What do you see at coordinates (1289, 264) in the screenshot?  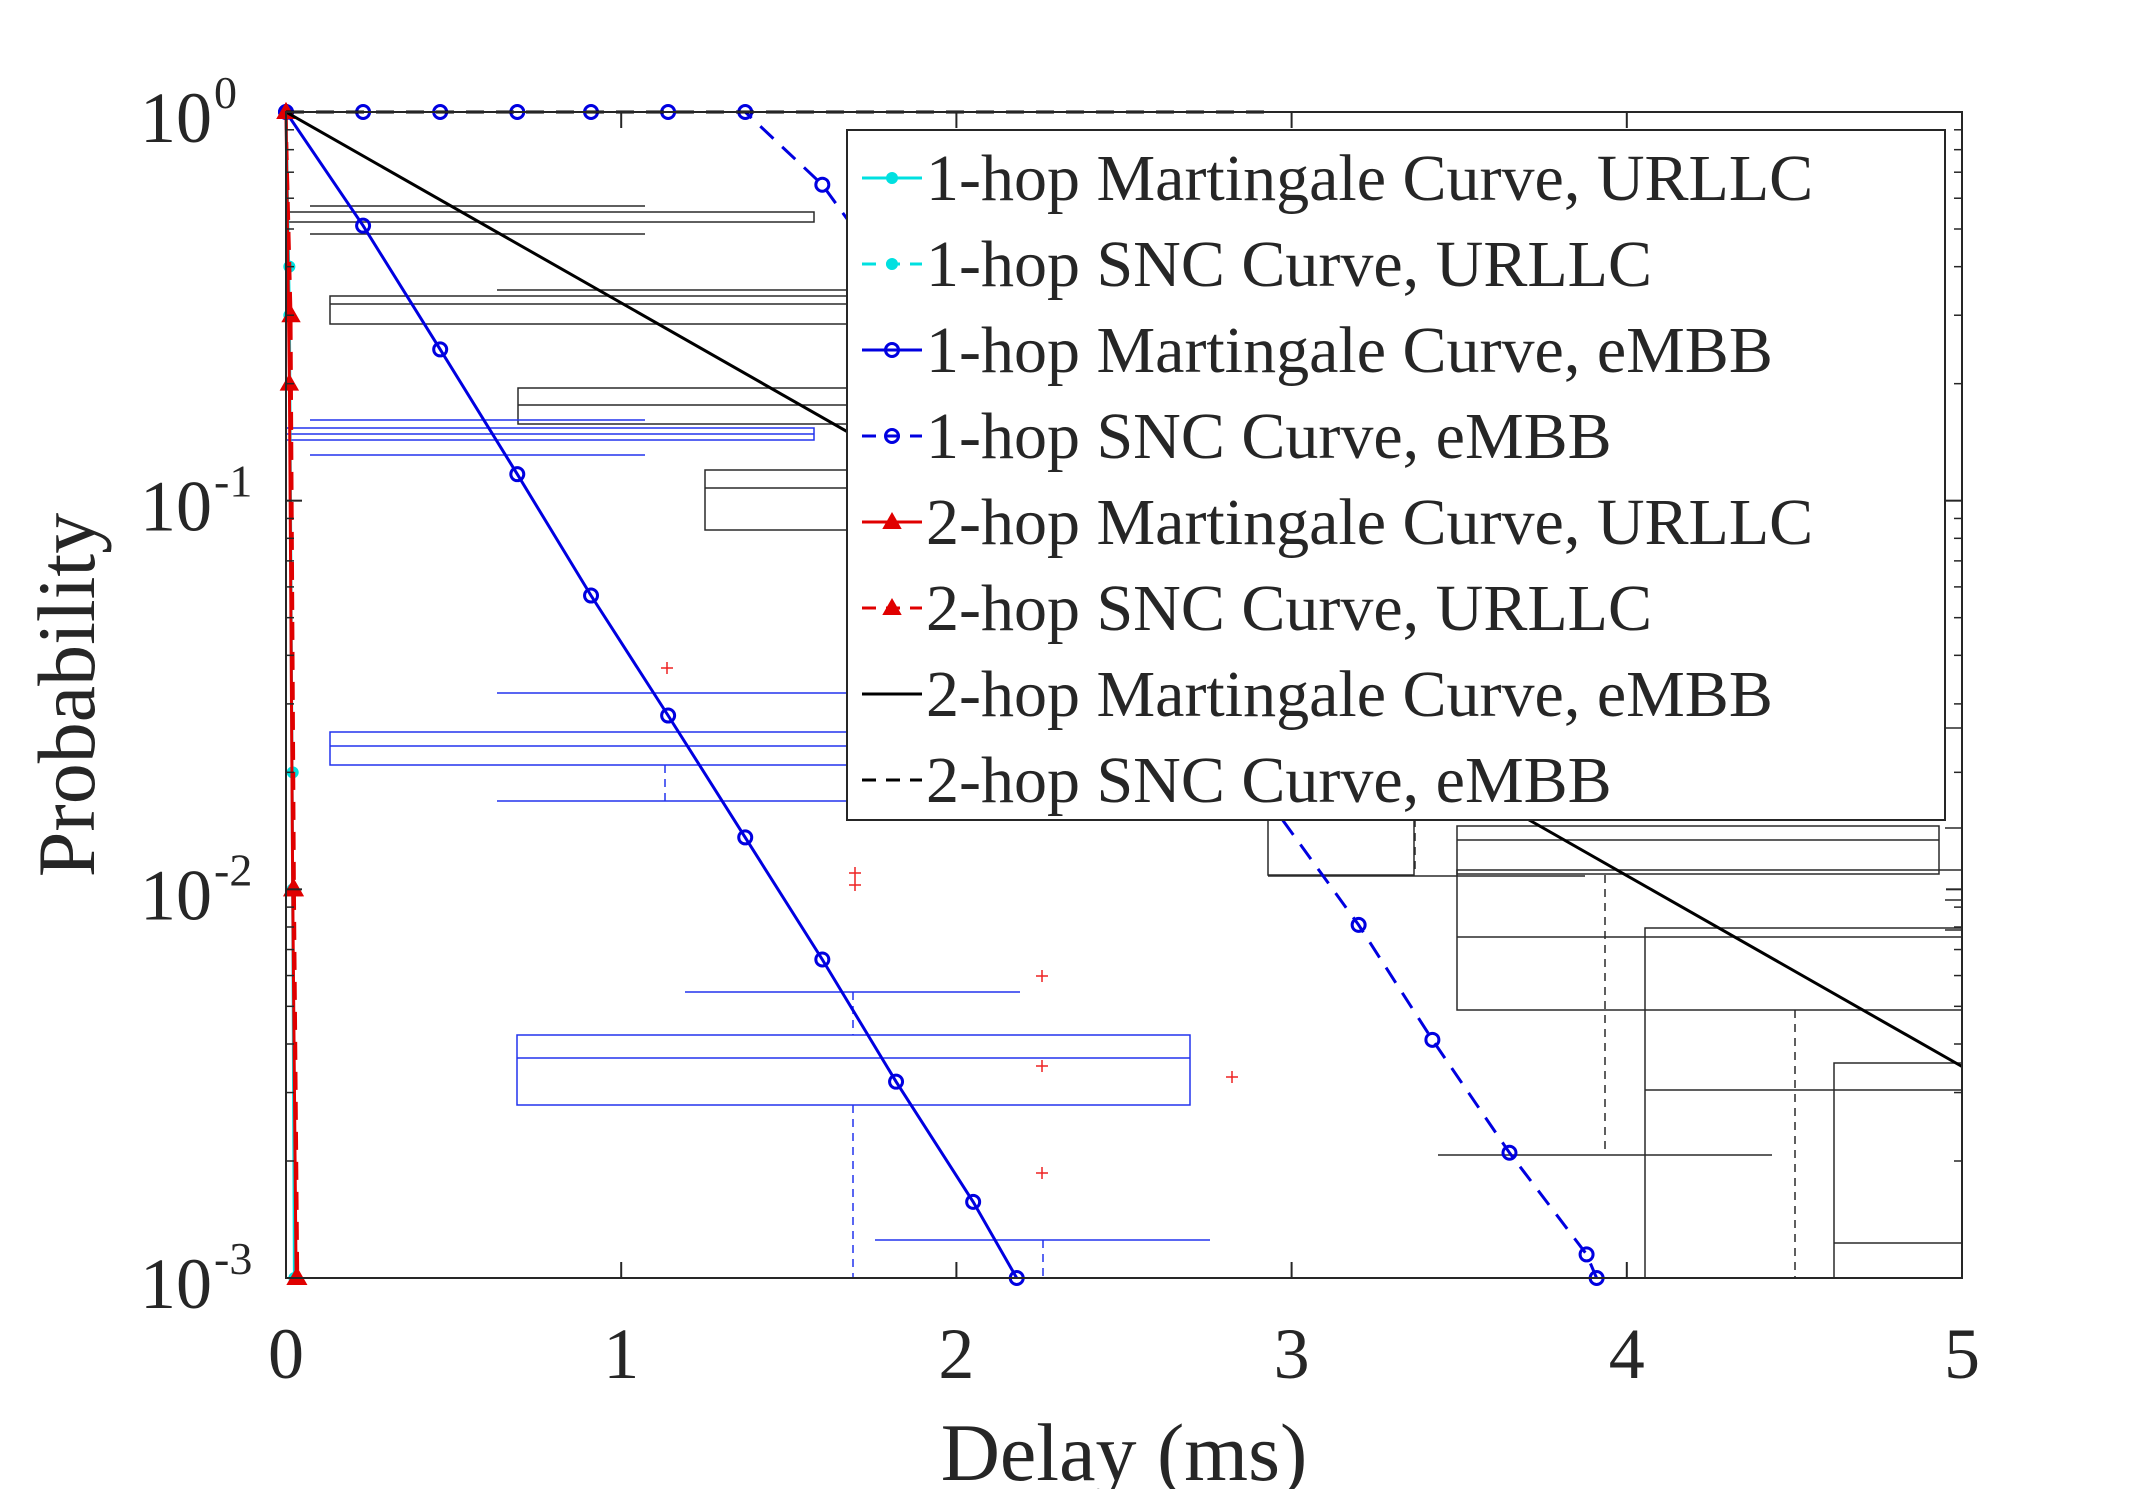 I see `legend-label-2: 1-hop SNC Curve, URLLC` at bounding box center [1289, 264].